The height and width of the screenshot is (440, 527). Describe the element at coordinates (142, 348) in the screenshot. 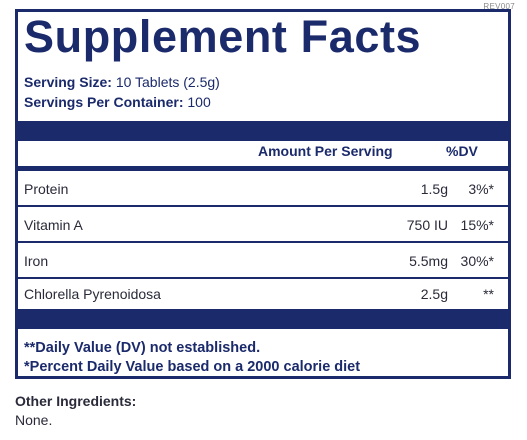

I see `footnote-dv-not-established: **Daily Value (DV) not established.` at that location.